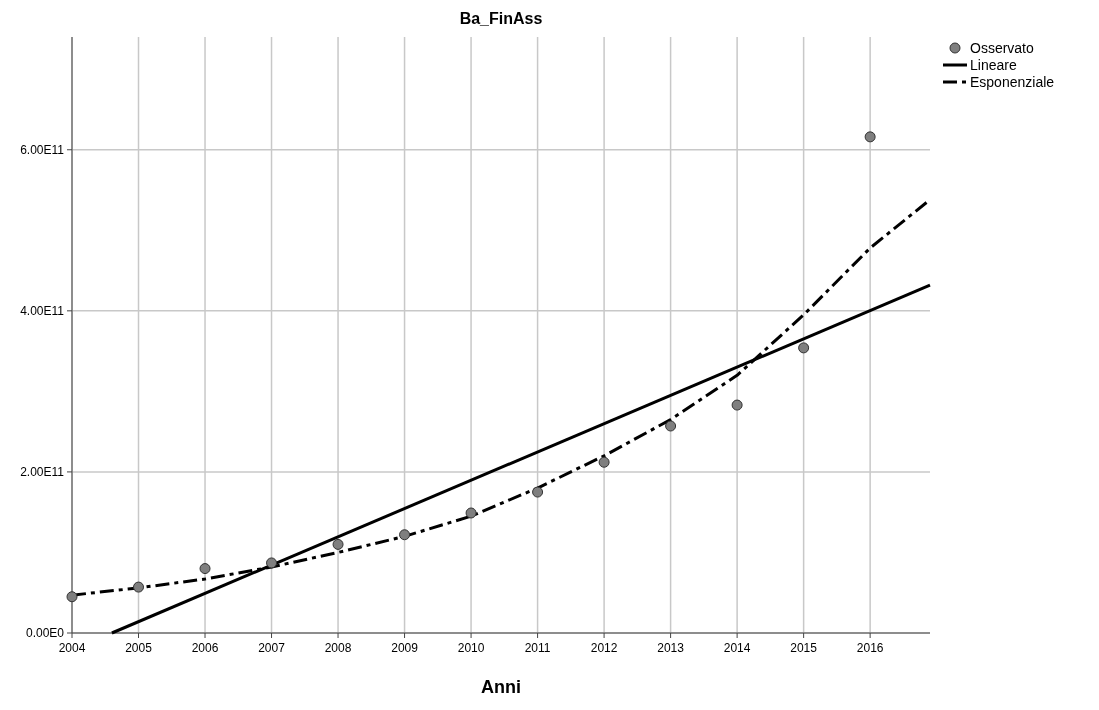  I want to click on x-tick-label: 2009, so click(405, 648).